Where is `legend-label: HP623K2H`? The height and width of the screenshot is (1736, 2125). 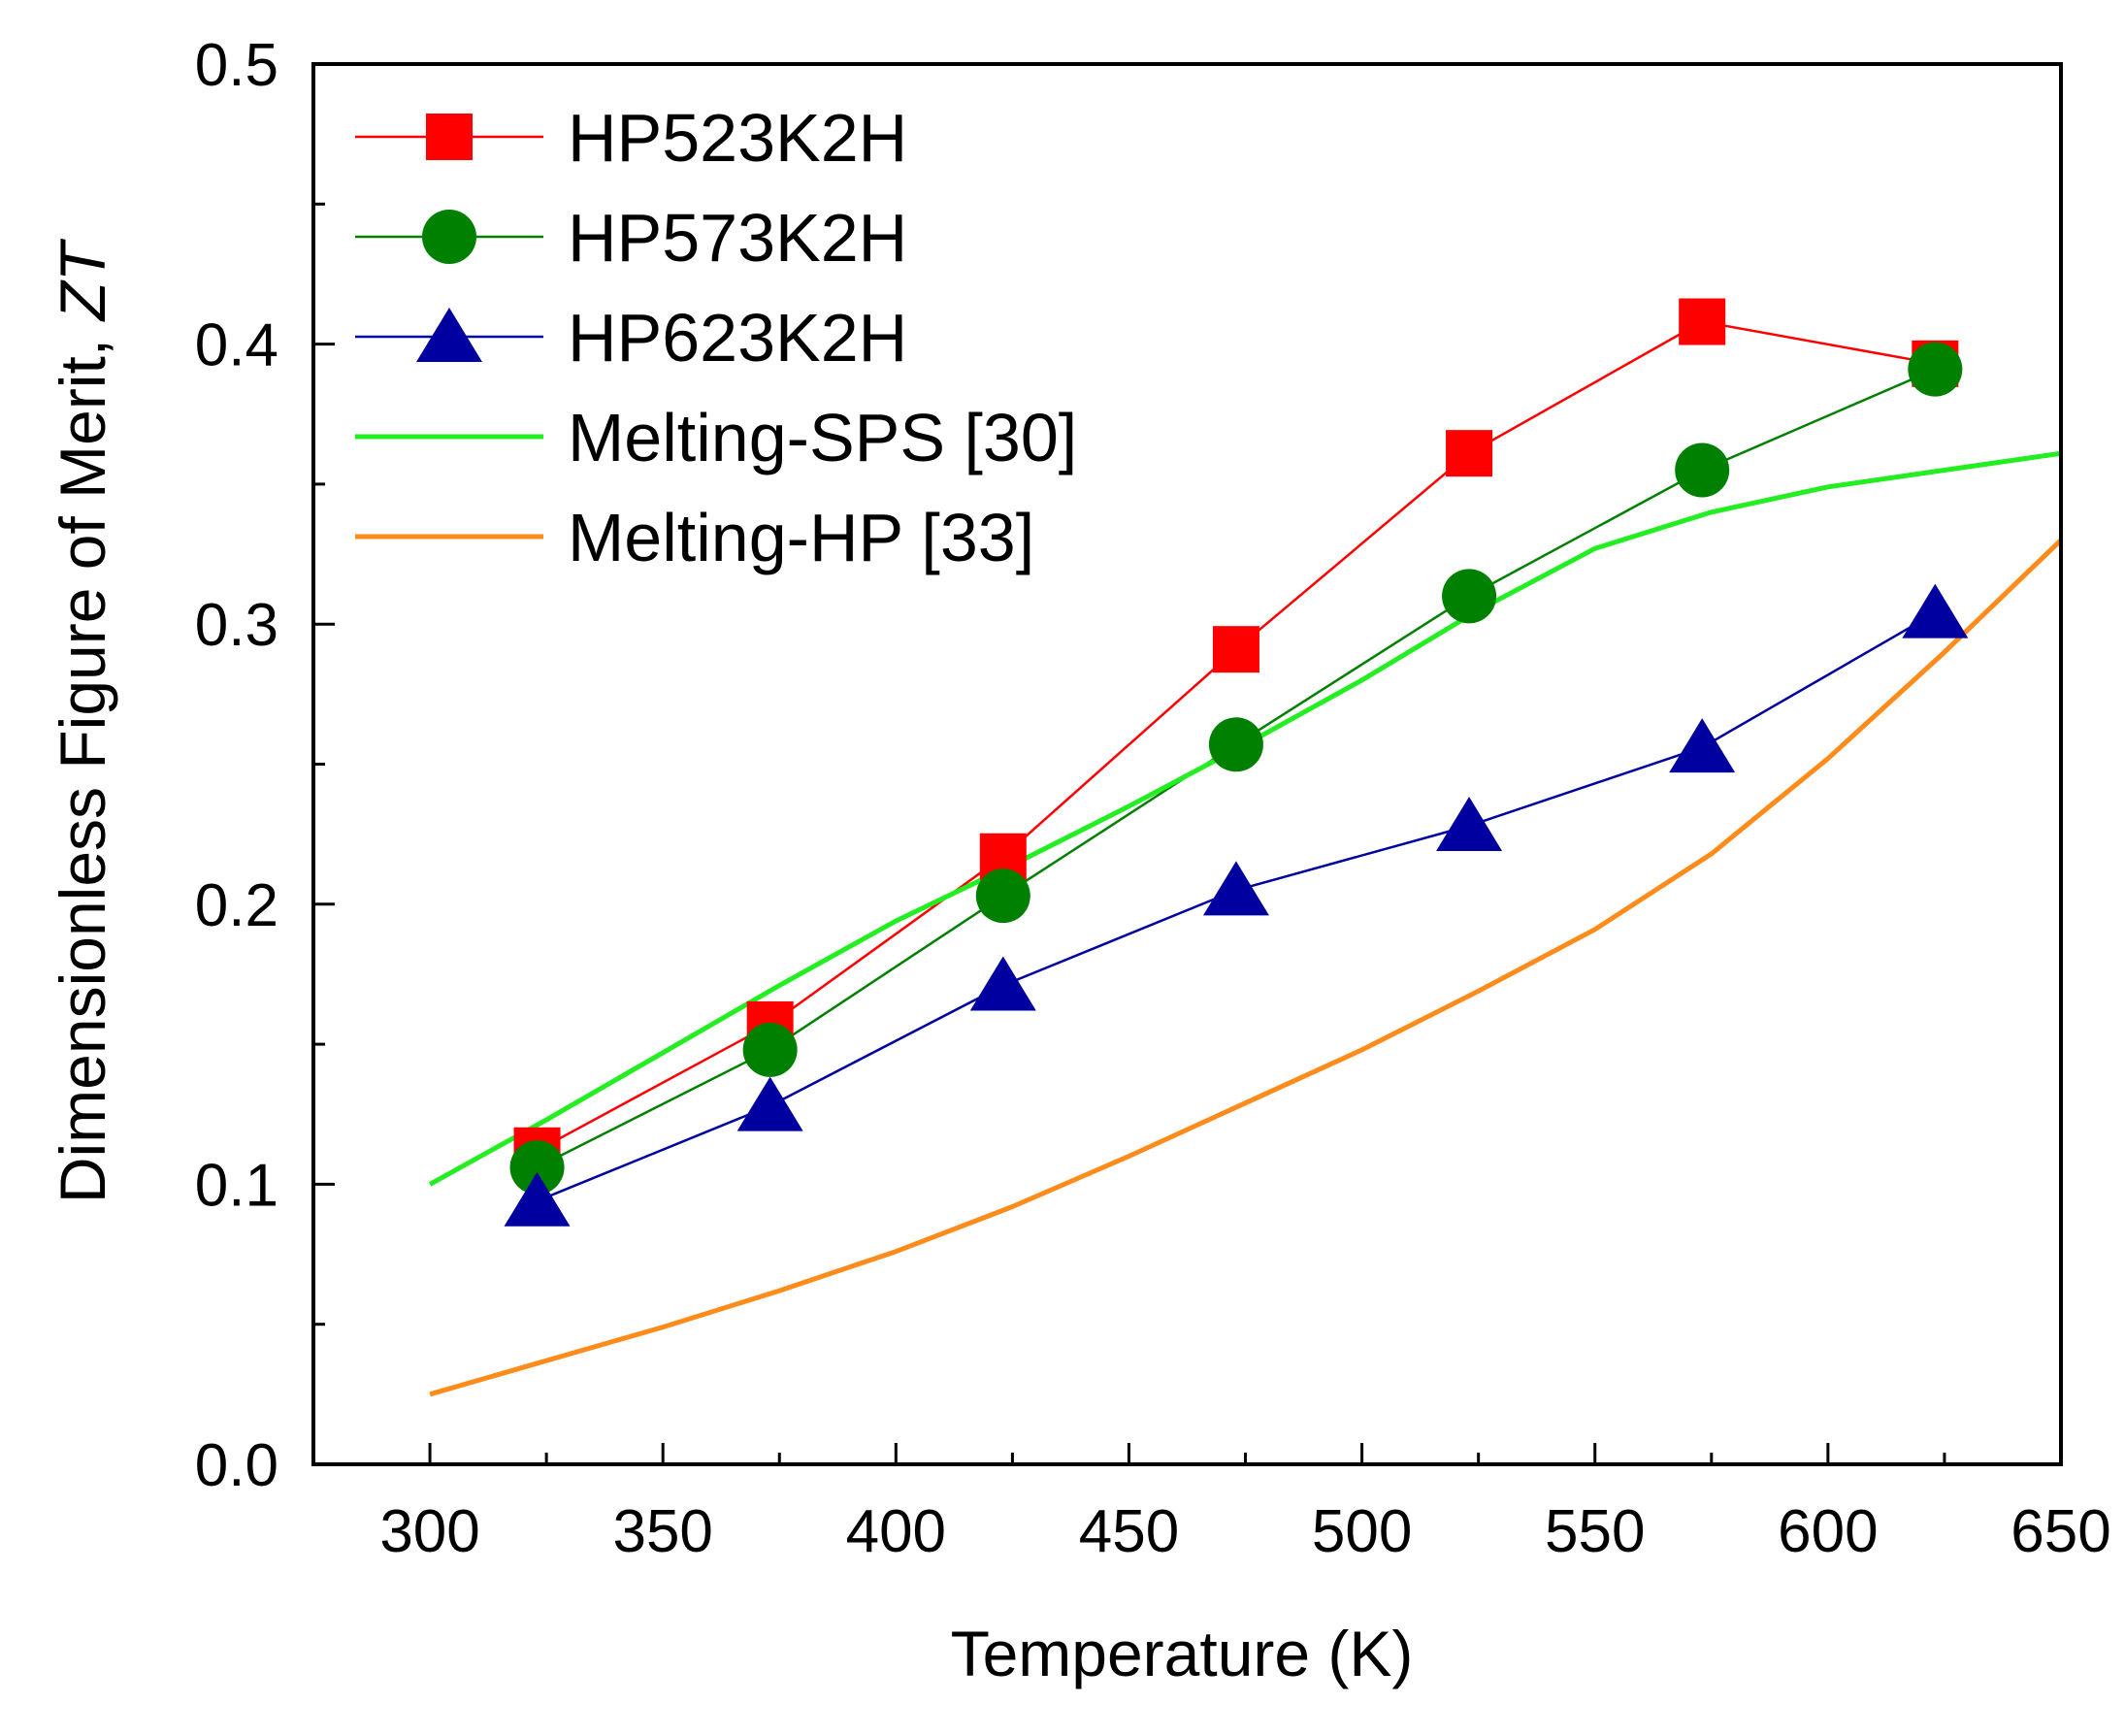 legend-label: HP623K2H is located at coordinates (737, 338).